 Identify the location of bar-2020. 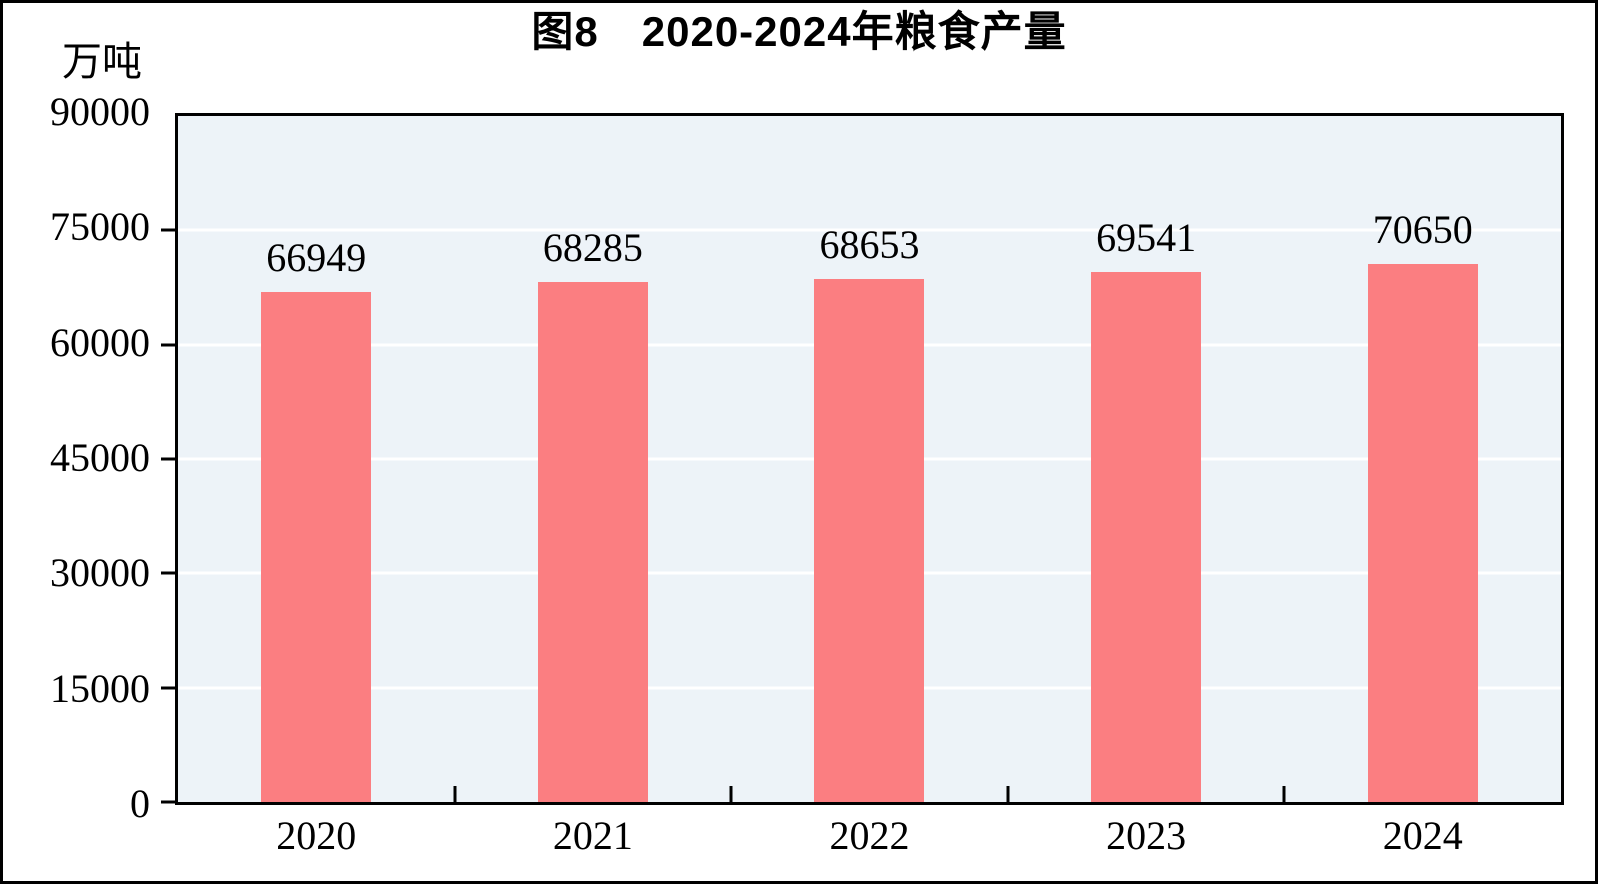
(316, 546).